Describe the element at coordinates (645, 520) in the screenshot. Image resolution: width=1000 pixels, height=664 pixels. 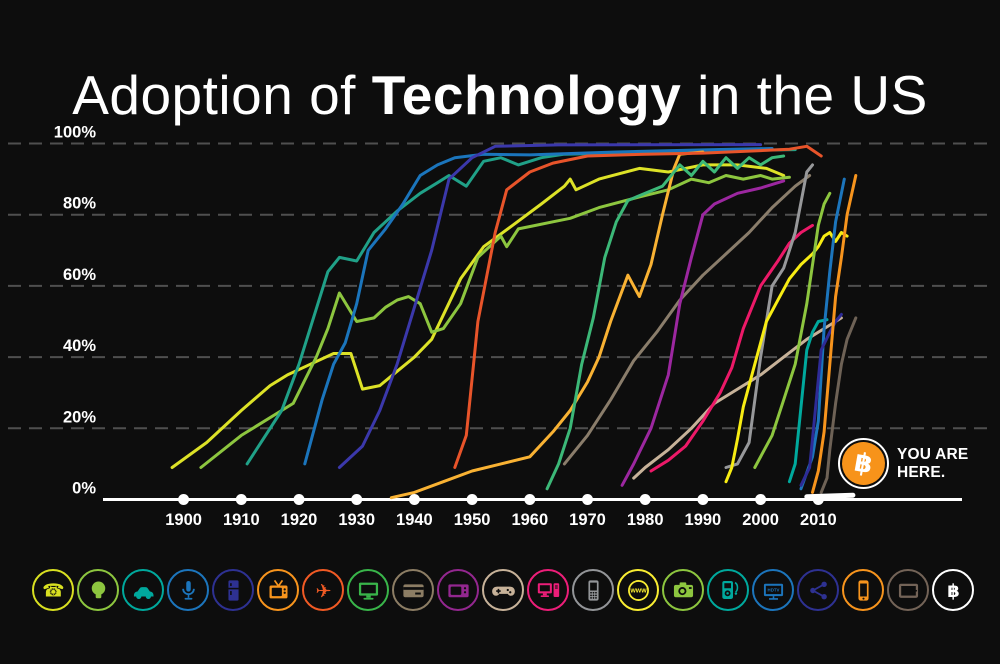
I see `x-axis-label-1980: 1980` at that location.